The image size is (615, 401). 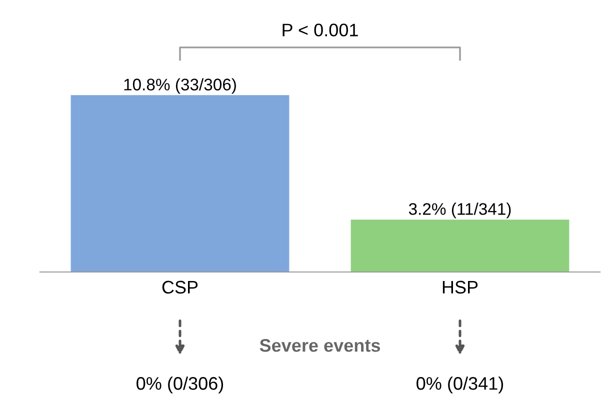 What do you see at coordinates (459, 210) in the screenshot?
I see `data-label: 3.2% (11/341)` at bounding box center [459, 210].